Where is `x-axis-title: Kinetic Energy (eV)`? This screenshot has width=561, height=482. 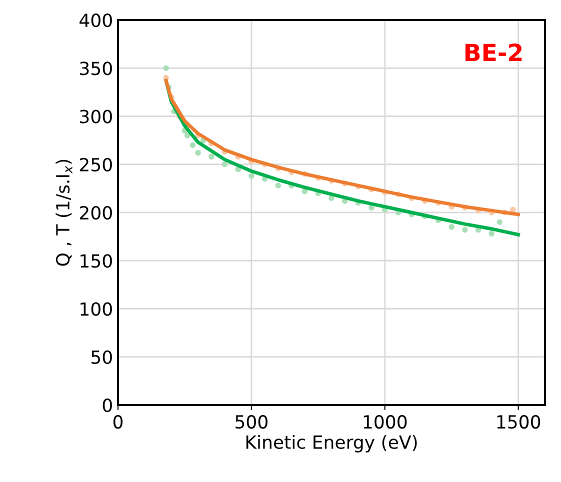
x-axis-title: Kinetic Energy (eV) is located at coordinates (331, 443).